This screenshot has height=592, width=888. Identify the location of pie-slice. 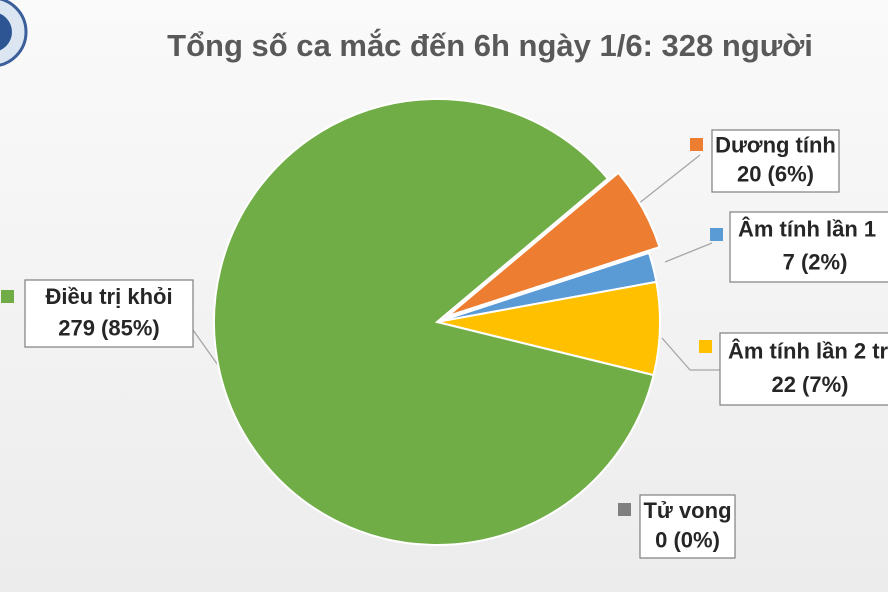
(553, 244).